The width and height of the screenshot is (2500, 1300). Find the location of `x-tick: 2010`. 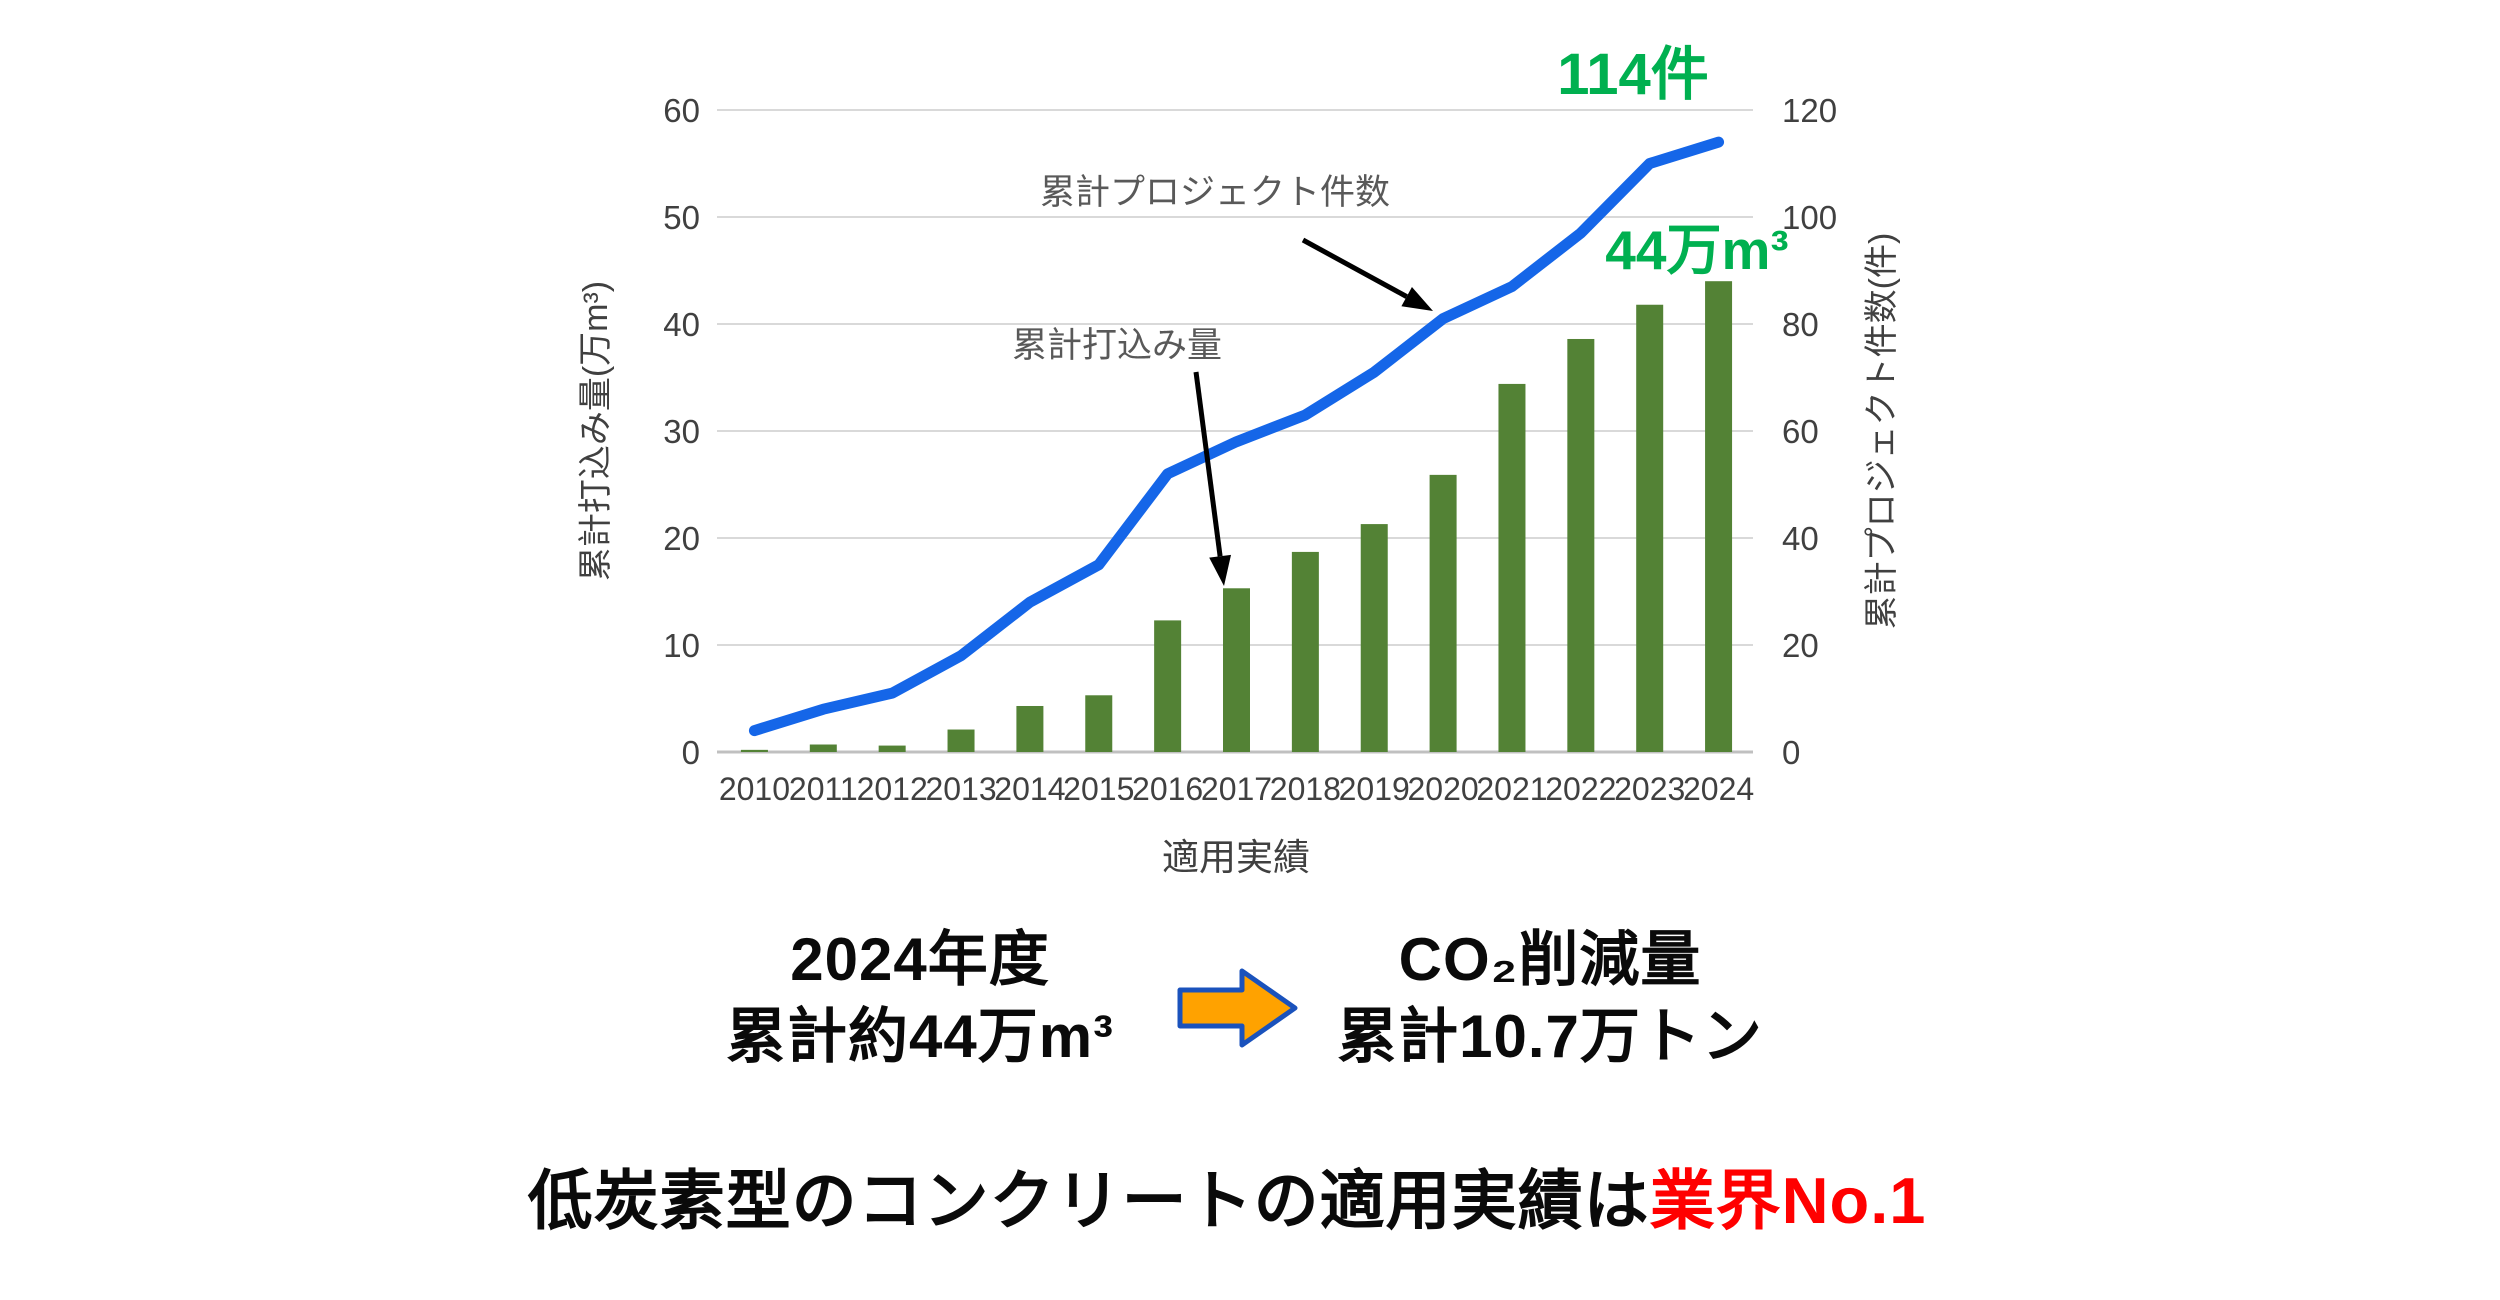

x-tick: 2010 is located at coordinates (754, 789).